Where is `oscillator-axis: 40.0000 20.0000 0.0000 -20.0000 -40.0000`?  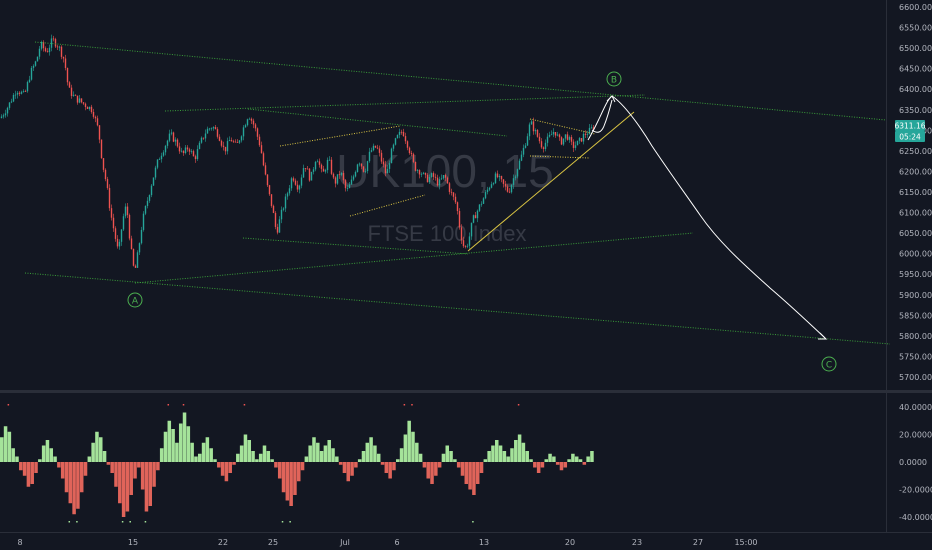 oscillator-axis: 40.0000 20.0000 0.0000 -20.0000 -40.0000 is located at coordinates (915, 462).